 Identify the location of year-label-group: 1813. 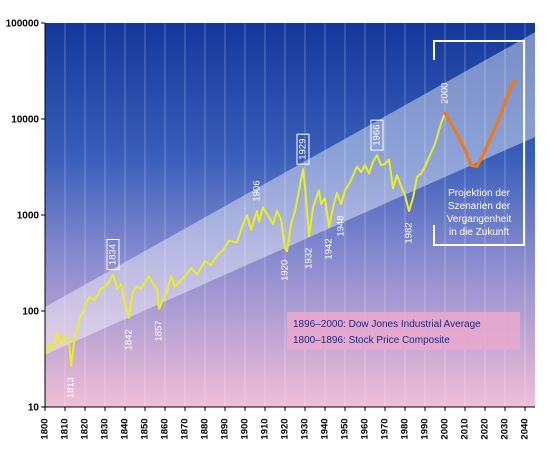
(71, 387).